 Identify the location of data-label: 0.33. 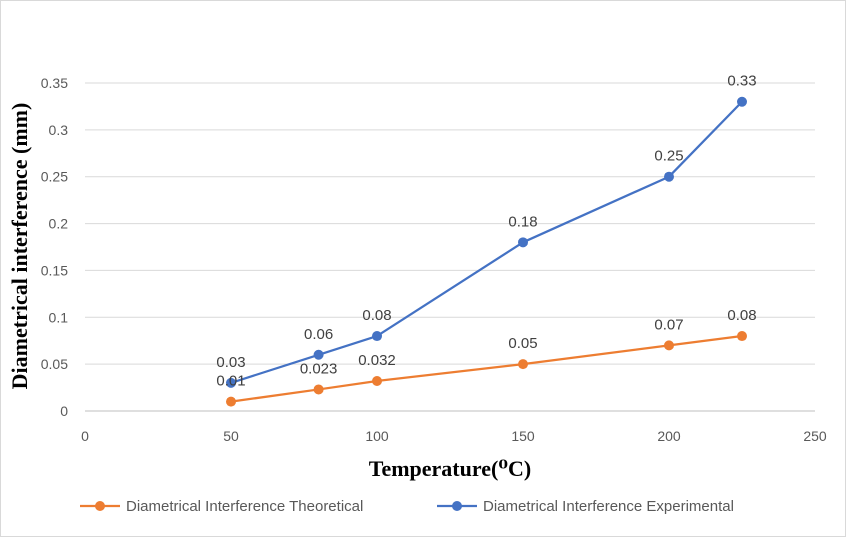
(741, 81).